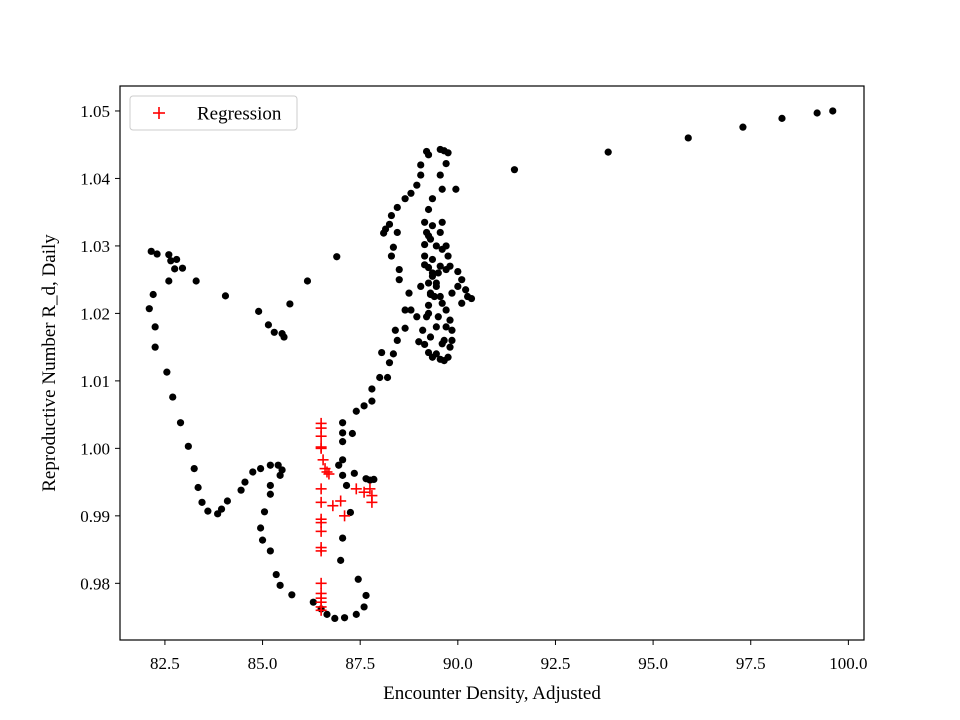  I want to click on legend-box, so click(213, 113).